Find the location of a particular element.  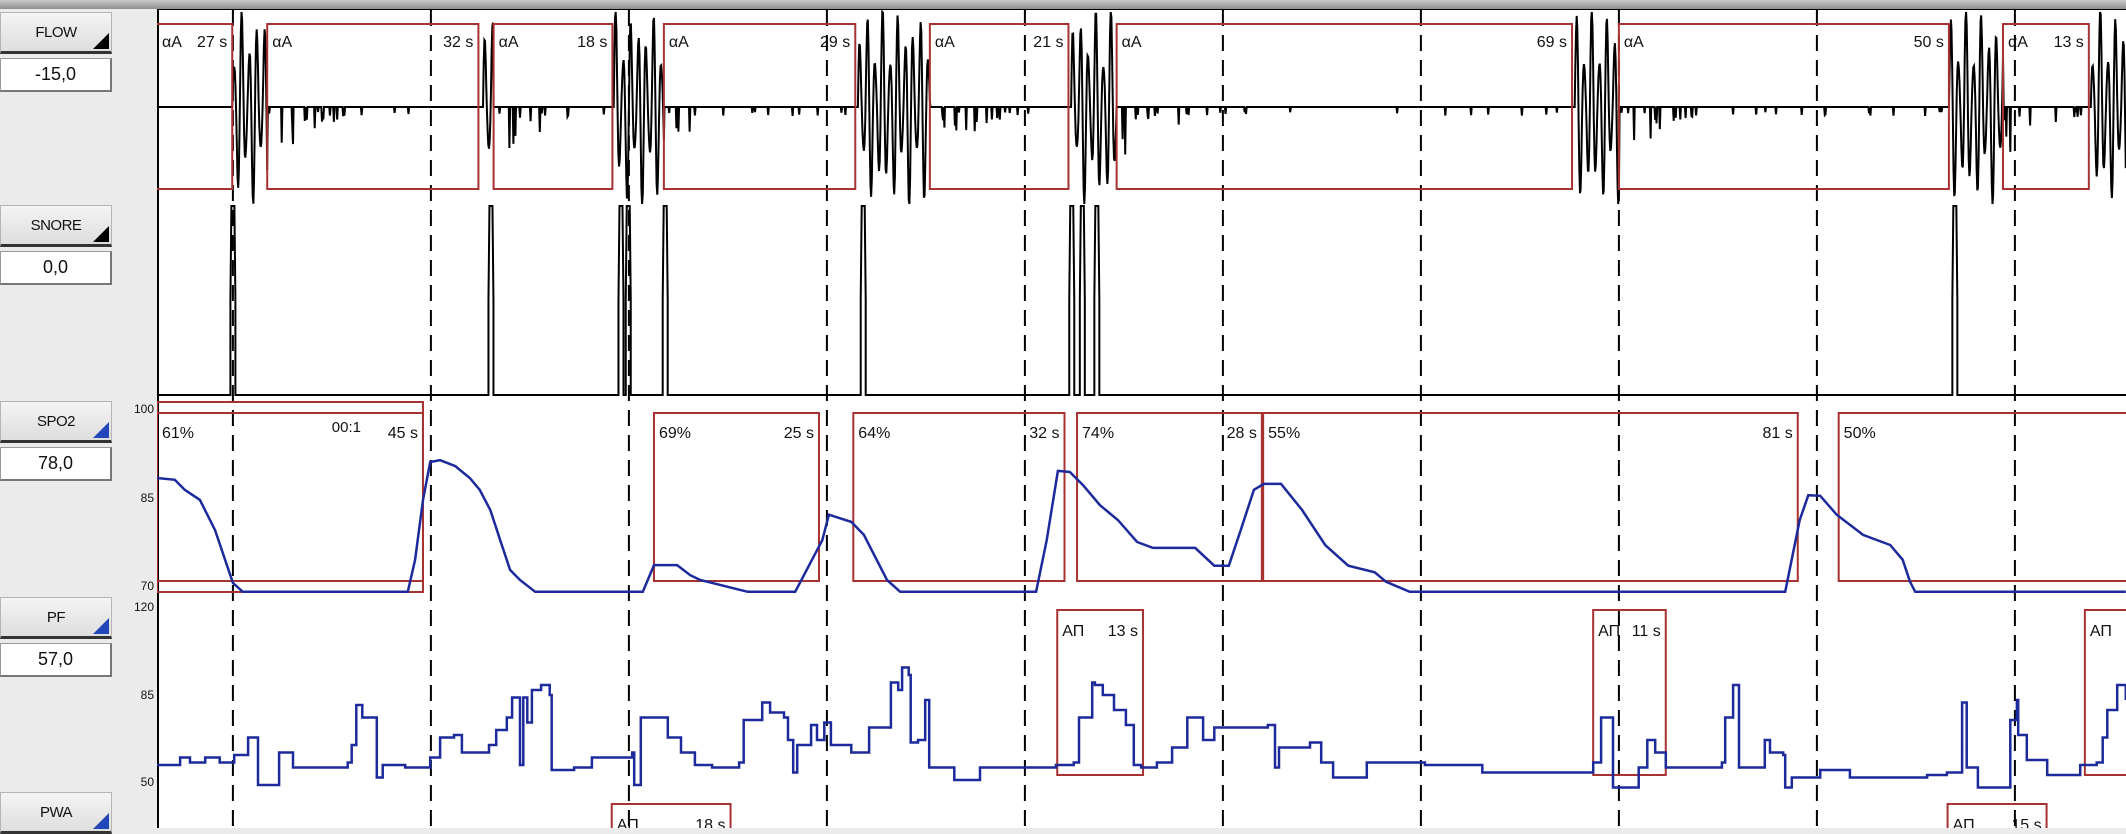

channel-label: SNORE is located at coordinates (56, 225).